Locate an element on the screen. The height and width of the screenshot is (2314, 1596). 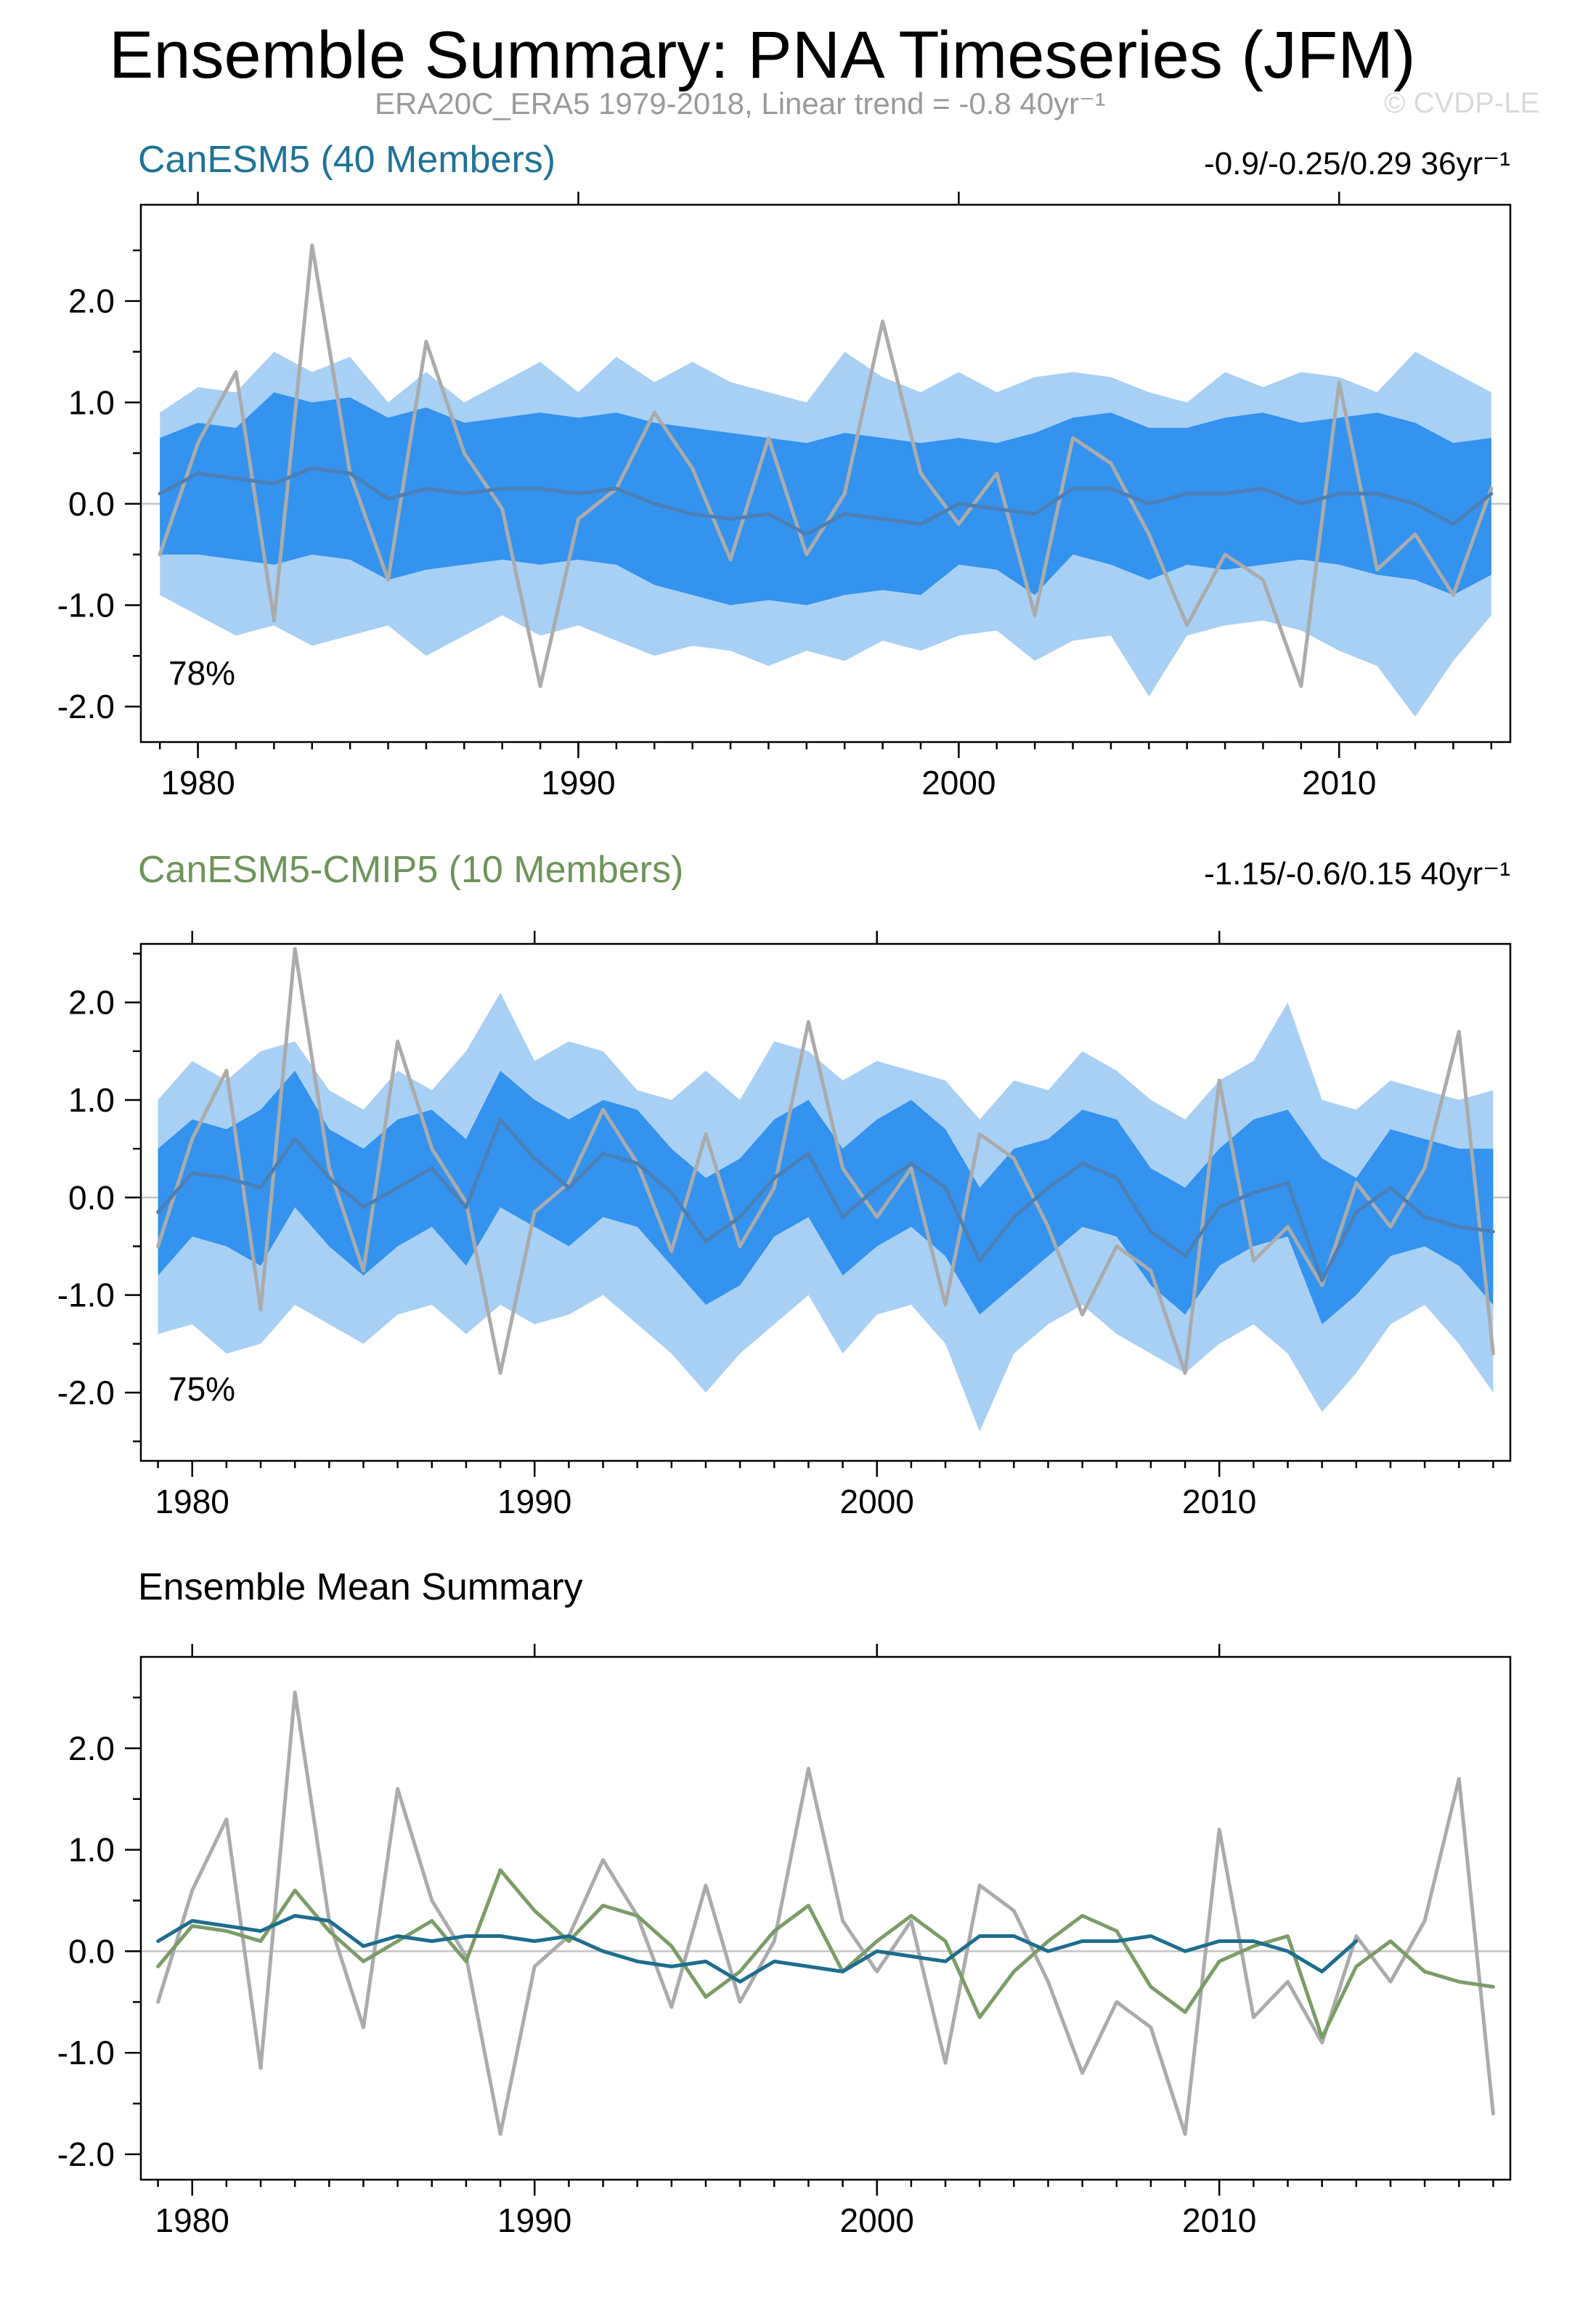
panel-heading-ensemble-mean-summary: Ensemble Mean Summary is located at coordinates (360, 1587).